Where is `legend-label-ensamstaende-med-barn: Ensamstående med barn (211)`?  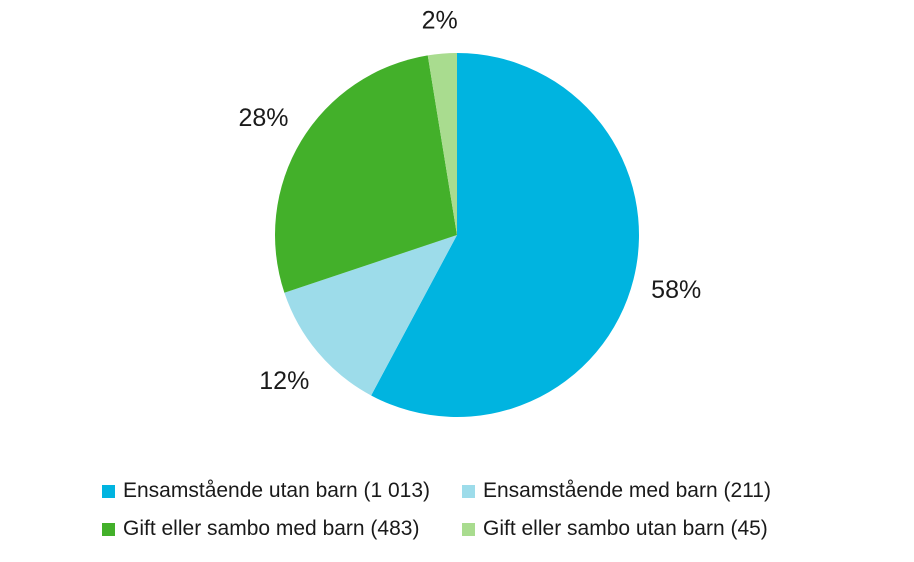
legend-label-ensamstaende-med-barn: Ensamstående med barn (211) is located at coordinates (627, 490).